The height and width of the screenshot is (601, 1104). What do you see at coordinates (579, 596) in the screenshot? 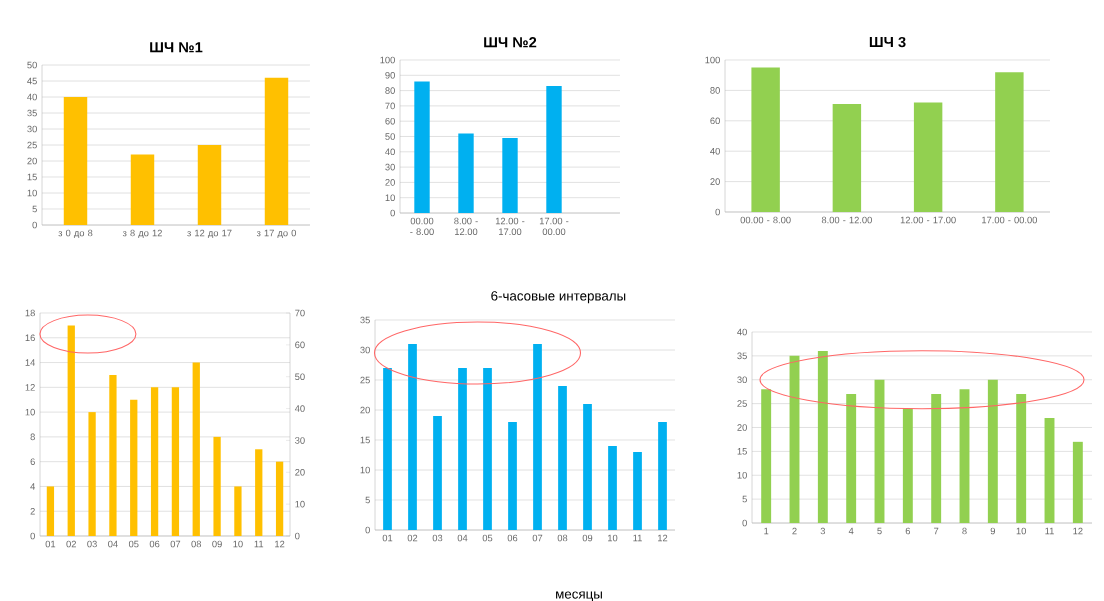
I see `x-axis-title: месяцы` at bounding box center [579, 596].